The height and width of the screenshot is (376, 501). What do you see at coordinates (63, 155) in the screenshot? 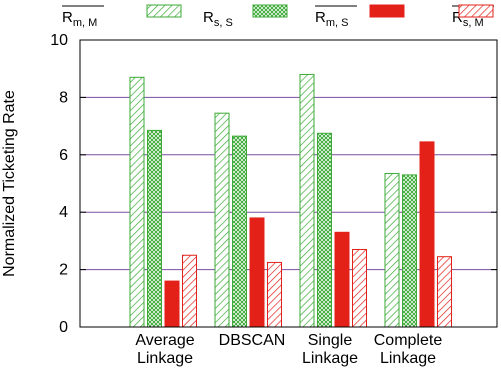
I see `y-tick-label: 6` at bounding box center [63, 155].